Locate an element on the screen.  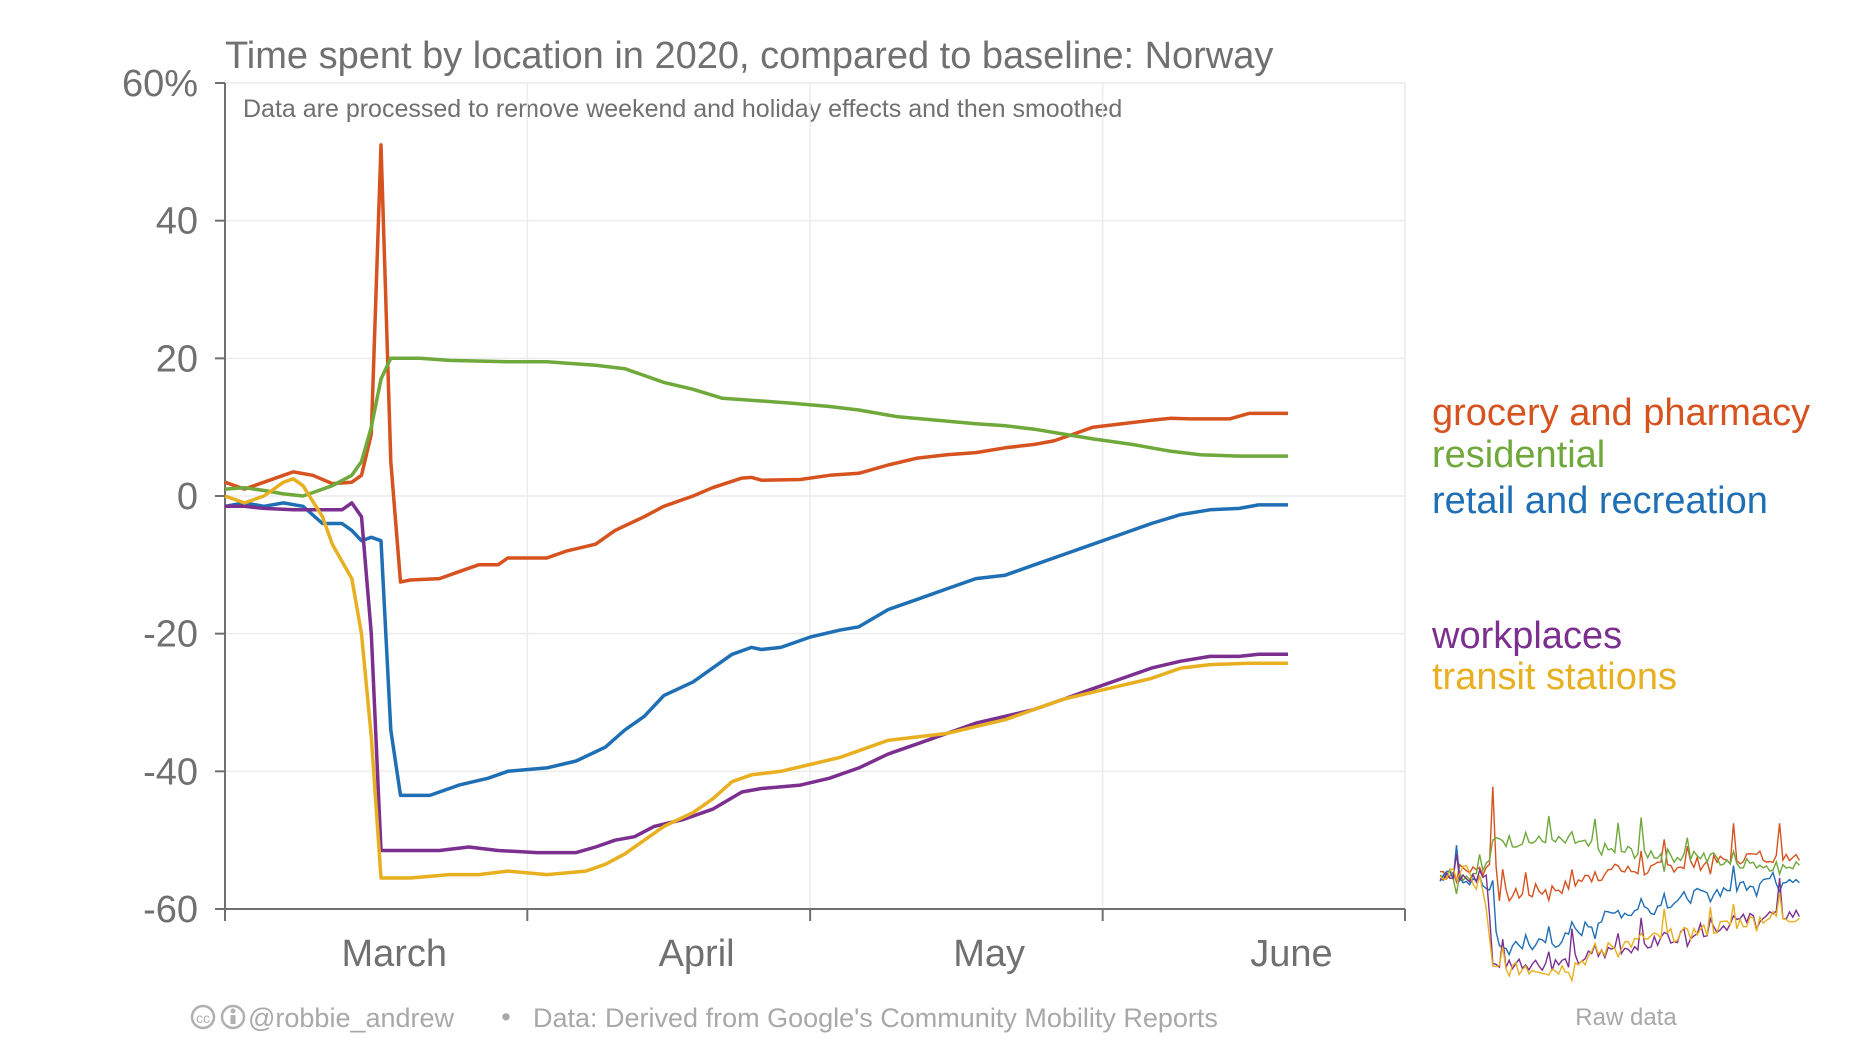
x-tick-label: June is located at coordinates (1291, 954).